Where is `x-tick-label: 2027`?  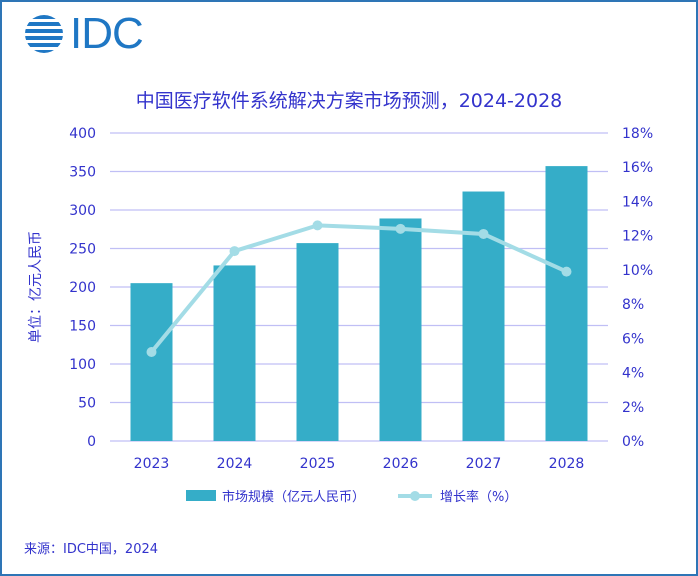
x-tick-label: 2027 is located at coordinates (484, 464).